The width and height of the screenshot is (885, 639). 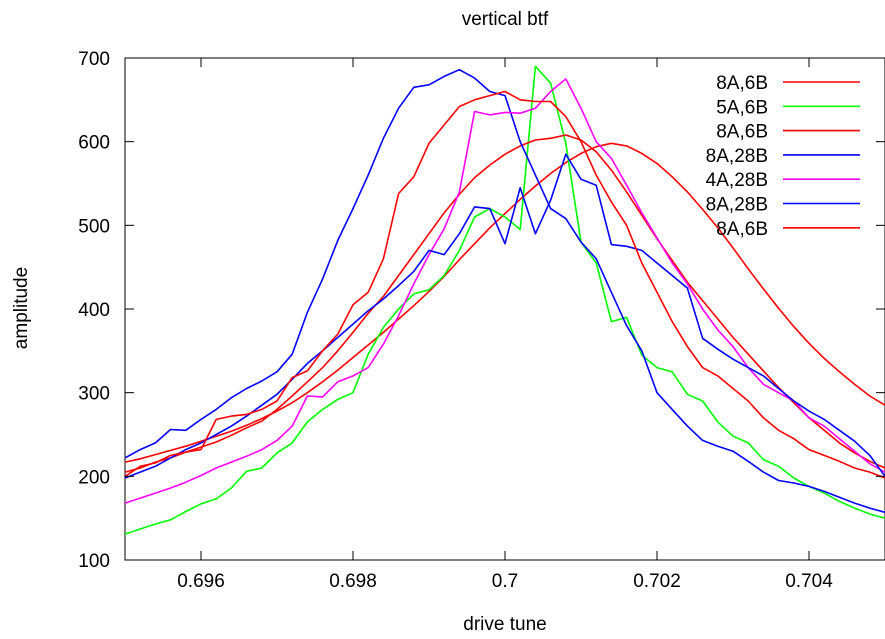 What do you see at coordinates (657, 581) in the screenshot?
I see `x-tick-label: 0.702` at bounding box center [657, 581].